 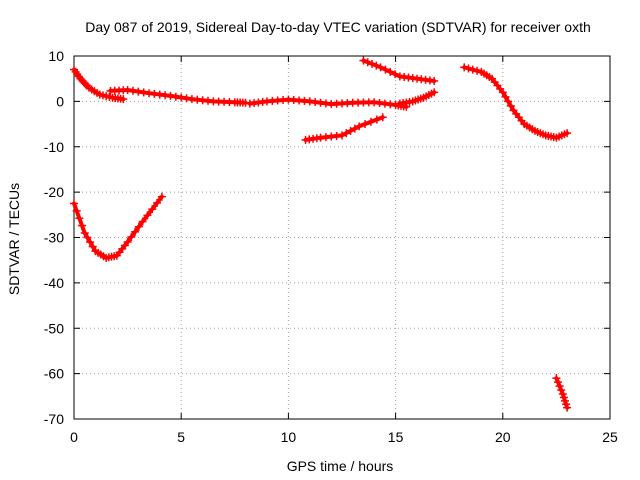 What do you see at coordinates (340, 466) in the screenshot?
I see `x-axis-title: GPS time / hours` at bounding box center [340, 466].